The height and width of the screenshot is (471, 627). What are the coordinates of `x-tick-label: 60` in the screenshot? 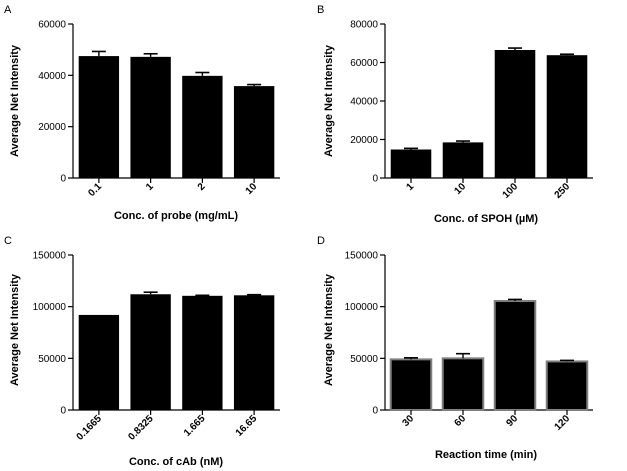 It's located at (460, 421).